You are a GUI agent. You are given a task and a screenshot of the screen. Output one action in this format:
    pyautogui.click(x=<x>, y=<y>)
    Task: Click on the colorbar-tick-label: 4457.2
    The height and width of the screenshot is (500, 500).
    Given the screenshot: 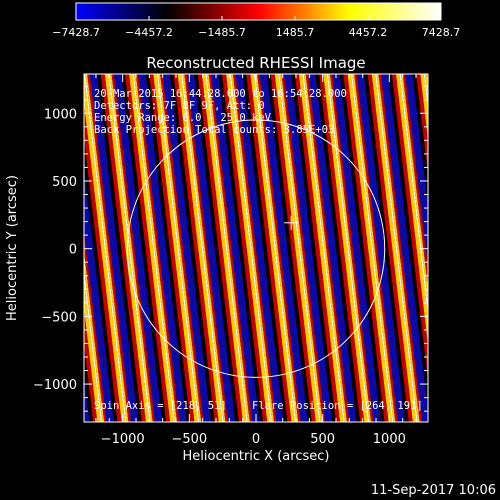 What is the action you would take?
    pyautogui.click(x=368, y=32)
    